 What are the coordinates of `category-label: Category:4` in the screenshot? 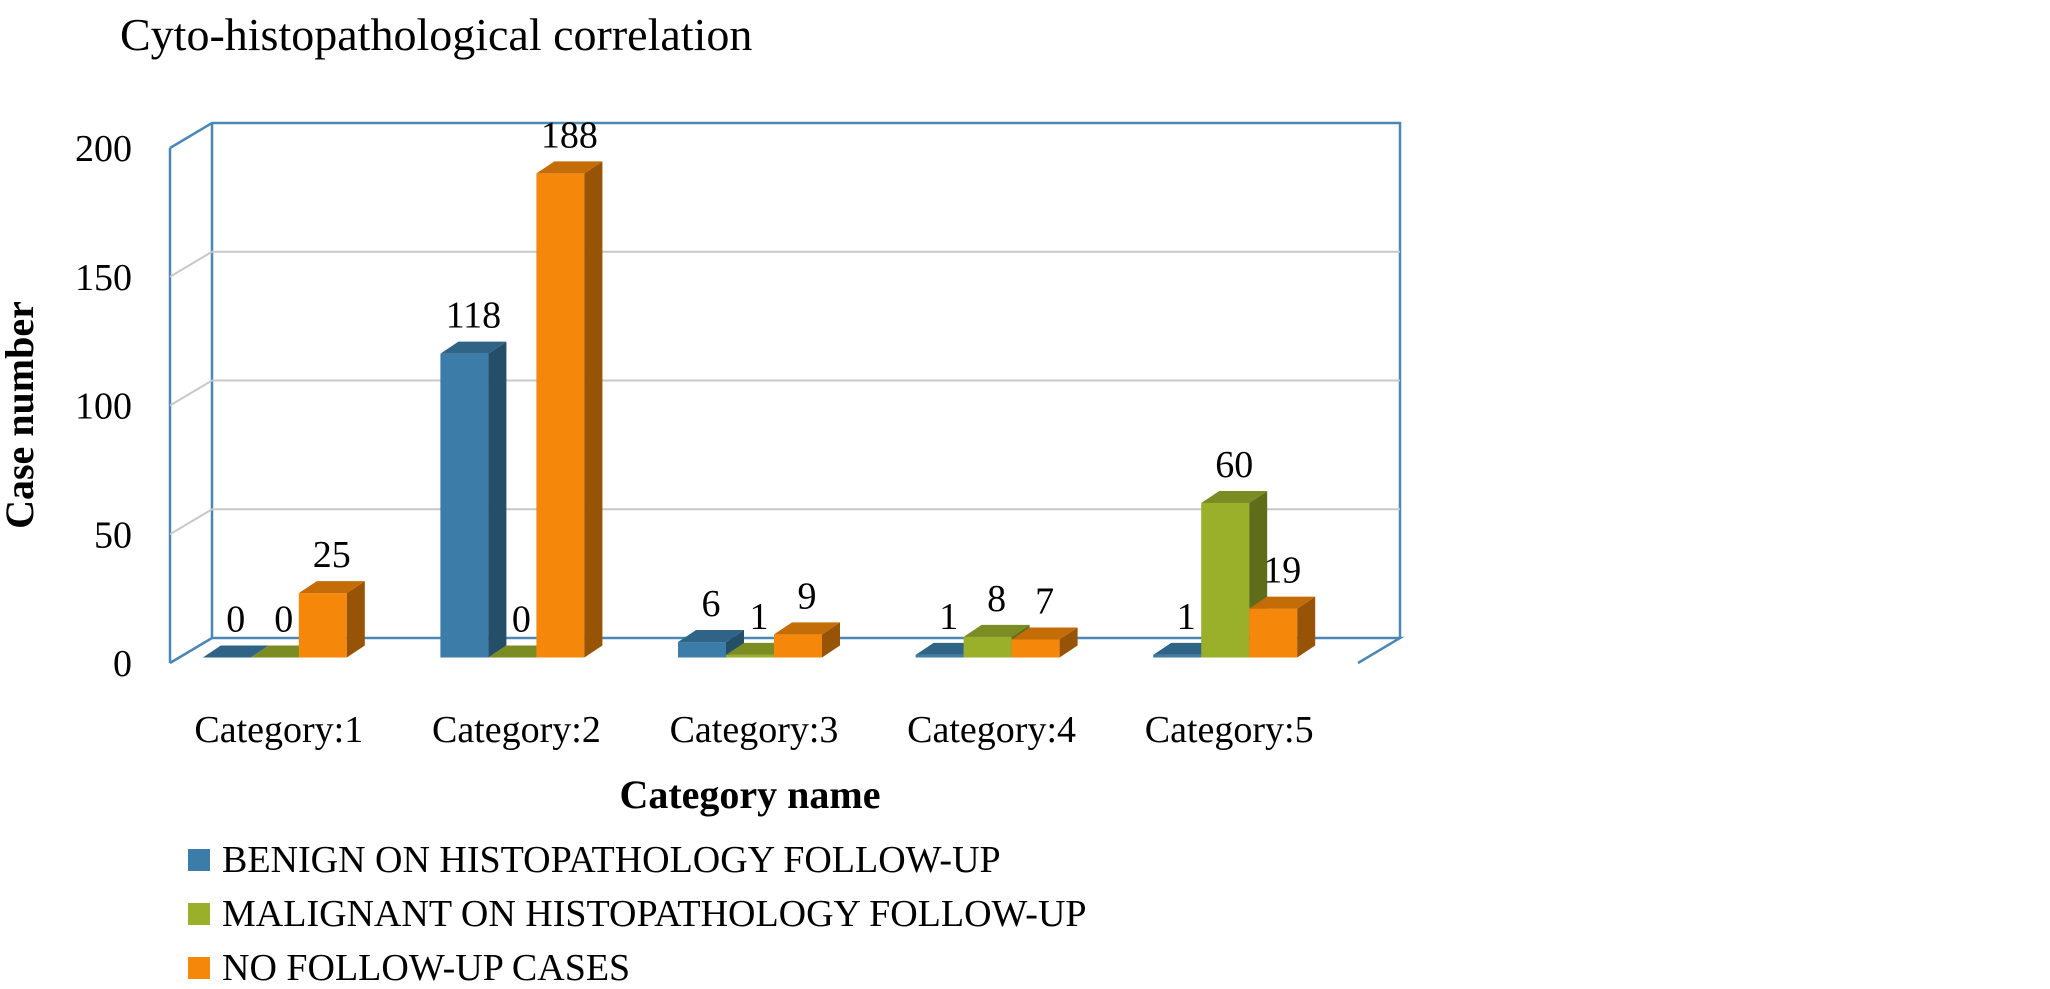 It's located at (991, 730).